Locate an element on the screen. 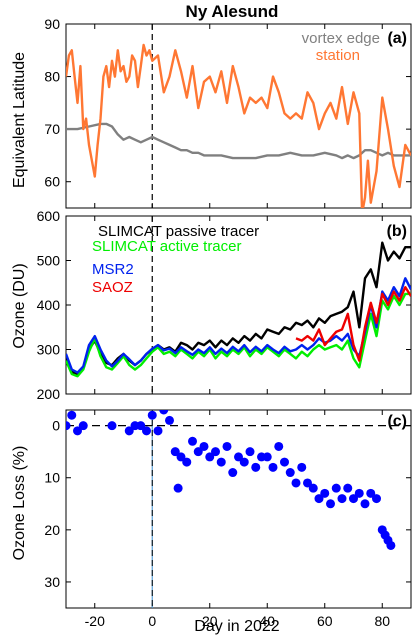 This screenshot has height=641, width=417. xtick-label: 0 is located at coordinates (152, 621).